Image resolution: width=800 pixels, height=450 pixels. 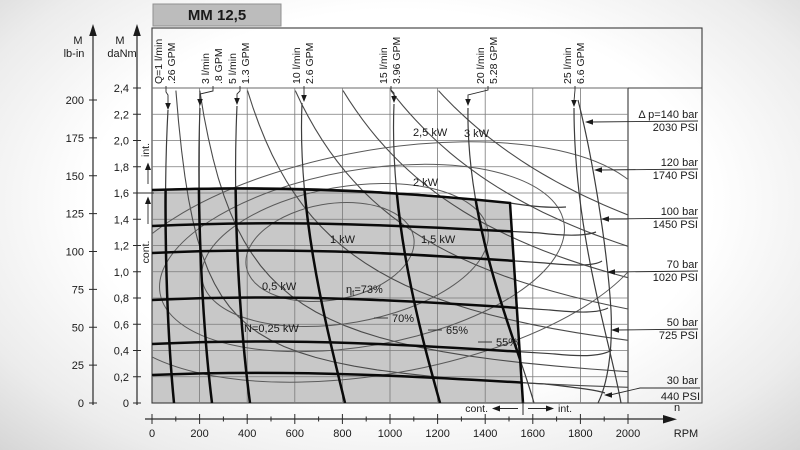 I want to click on pressure-label-140: Δ p=140 bar, so click(x=668, y=115).